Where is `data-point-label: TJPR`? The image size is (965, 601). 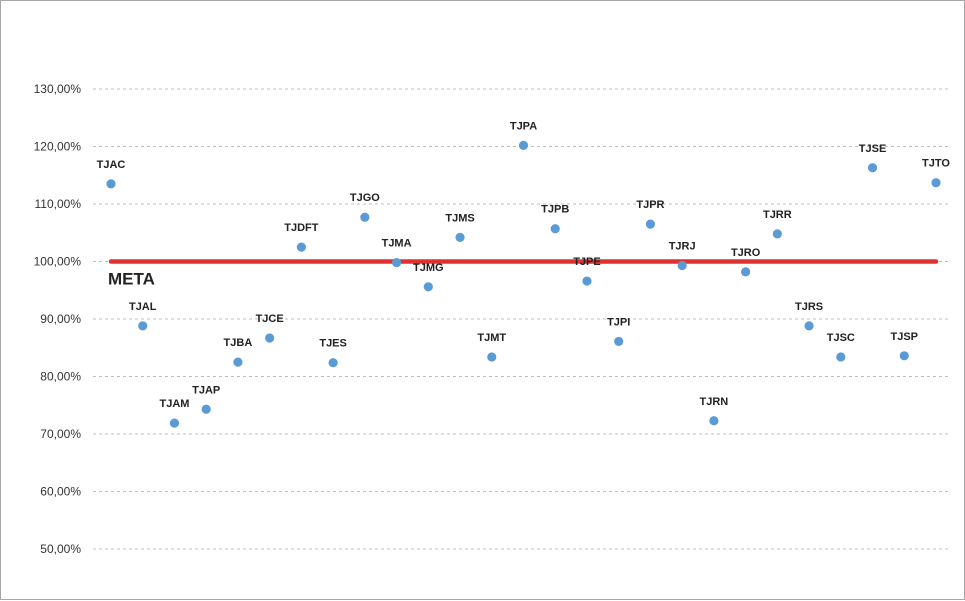
data-point-label: TJPR is located at coordinates (650, 205).